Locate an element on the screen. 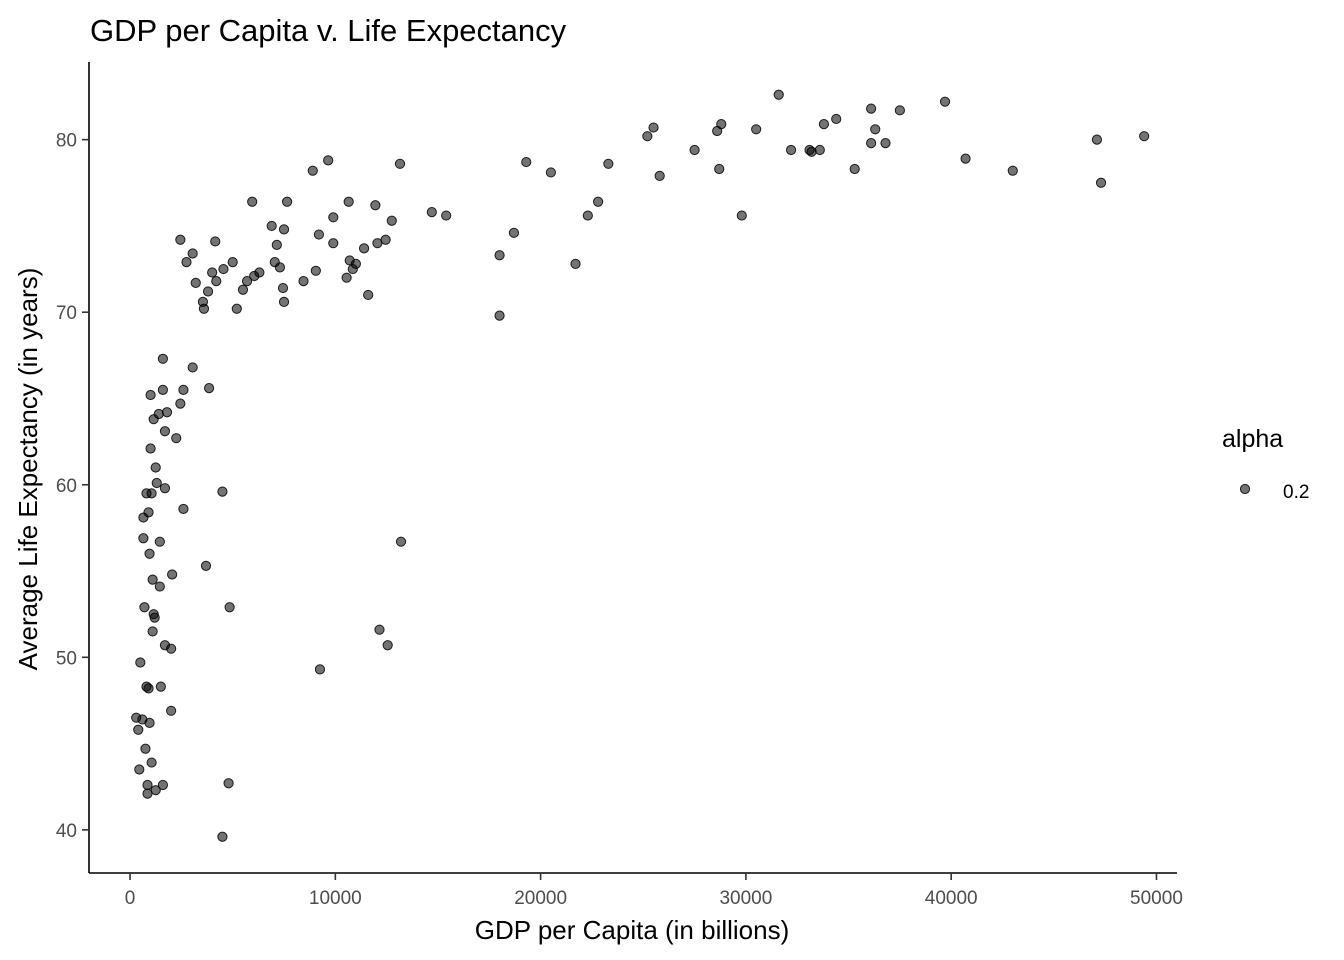 Image resolution: width=1344 pixels, height=960 pixels. x-tick-label: 10000 is located at coordinates (335, 898).